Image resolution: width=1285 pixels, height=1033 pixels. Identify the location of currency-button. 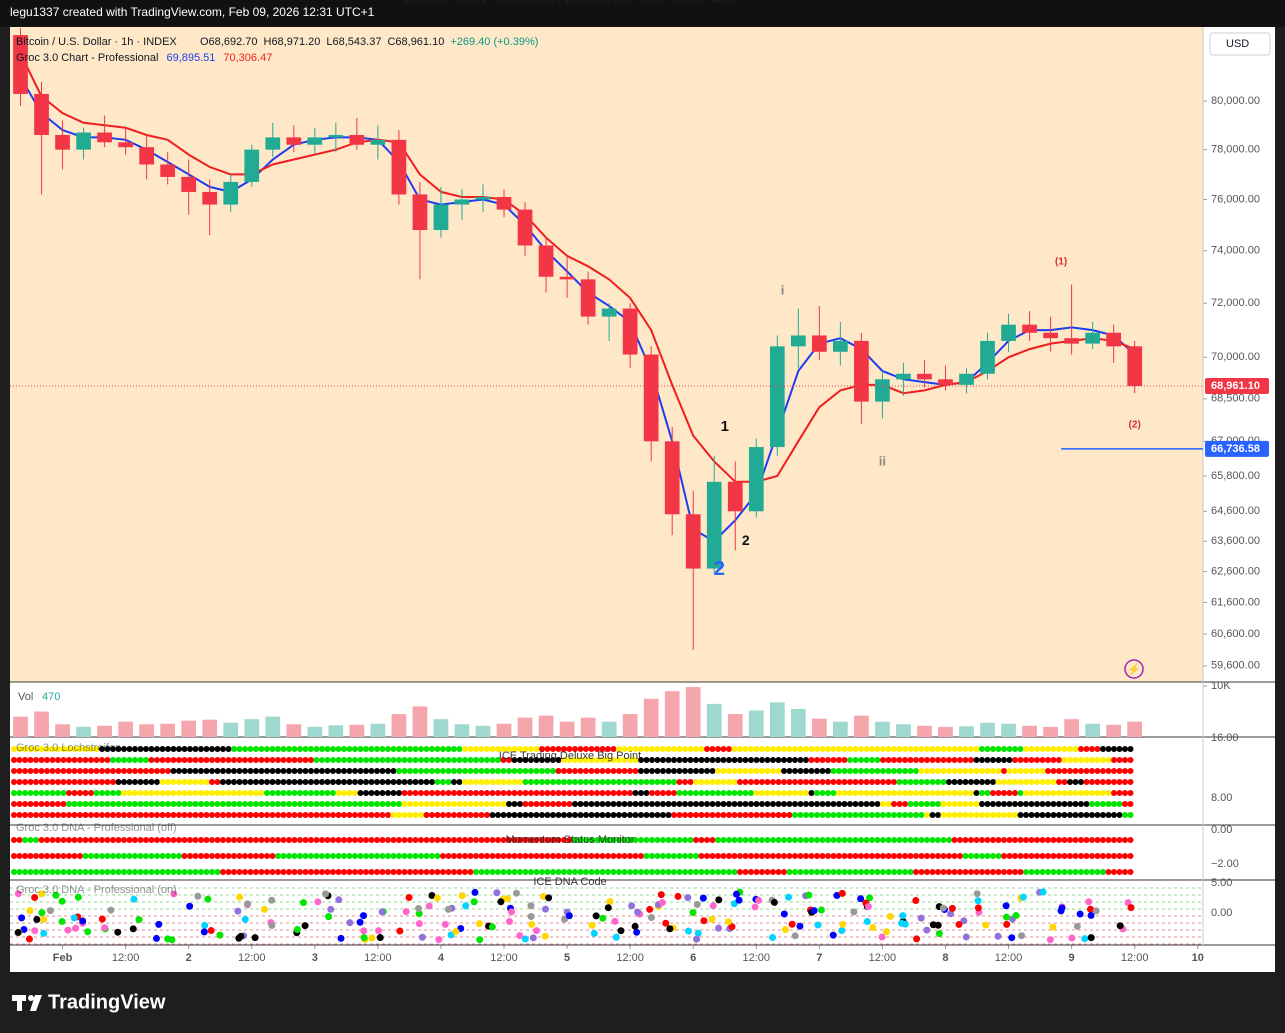
(1240, 44).